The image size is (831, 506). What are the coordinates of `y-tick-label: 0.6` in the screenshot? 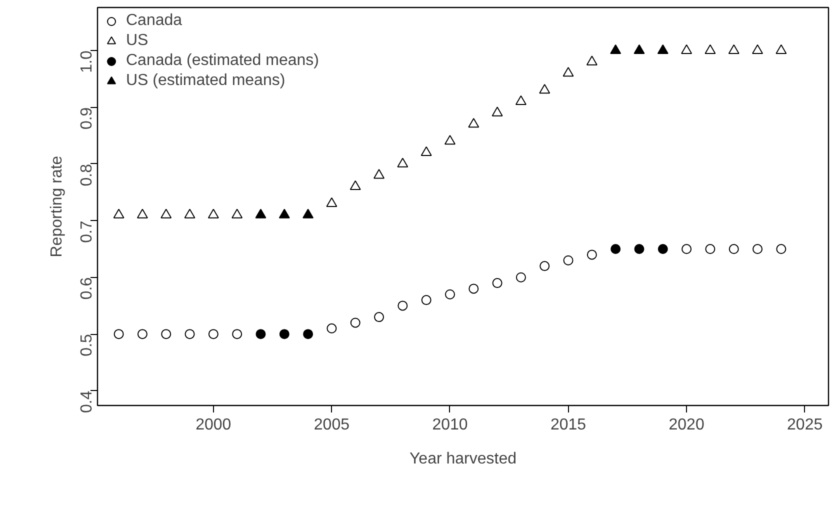 It's located at (87, 288).